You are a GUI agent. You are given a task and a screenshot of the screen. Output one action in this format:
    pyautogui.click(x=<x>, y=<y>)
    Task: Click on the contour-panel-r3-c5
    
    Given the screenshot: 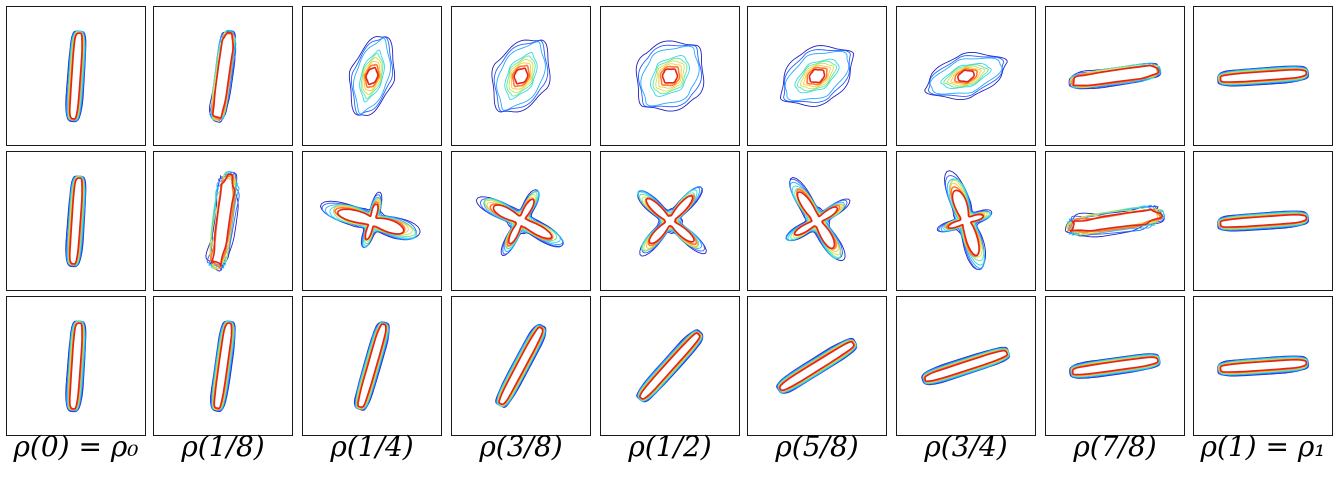 What is the action you would take?
    pyautogui.click(x=670, y=366)
    